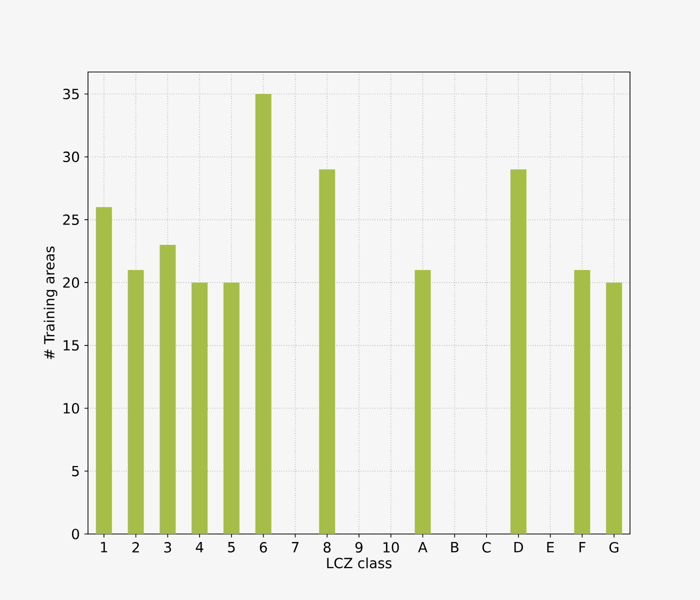 The width and height of the screenshot is (700, 600). Describe the element at coordinates (72, 408) in the screenshot. I see `y-tick-label: 10` at that location.